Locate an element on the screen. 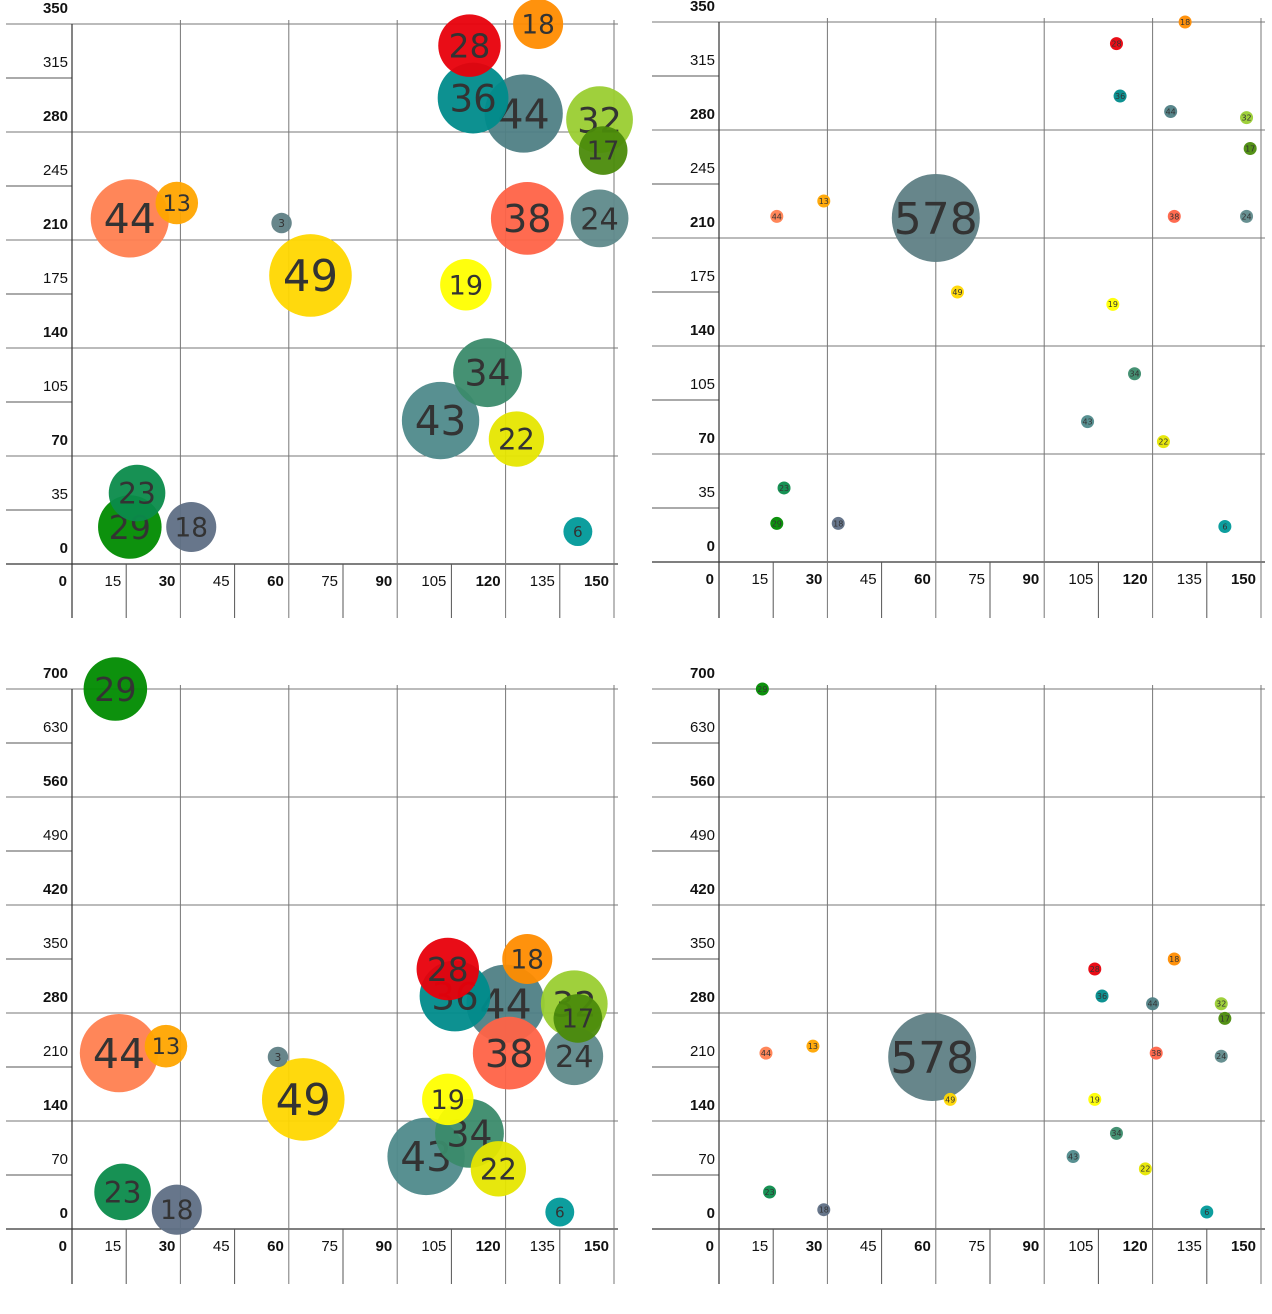  bubble-label: 43 is located at coordinates (1073, 1156).